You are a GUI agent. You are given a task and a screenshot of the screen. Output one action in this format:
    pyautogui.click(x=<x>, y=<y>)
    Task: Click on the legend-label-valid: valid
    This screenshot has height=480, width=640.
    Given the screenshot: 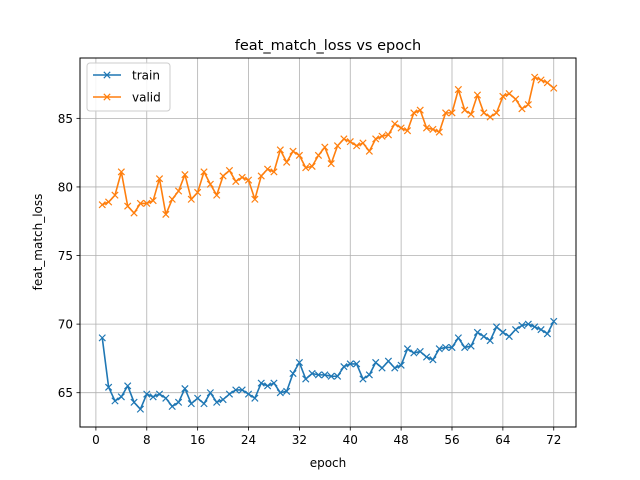 What is the action you would take?
    pyautogui.click(x=146, y=98)
    